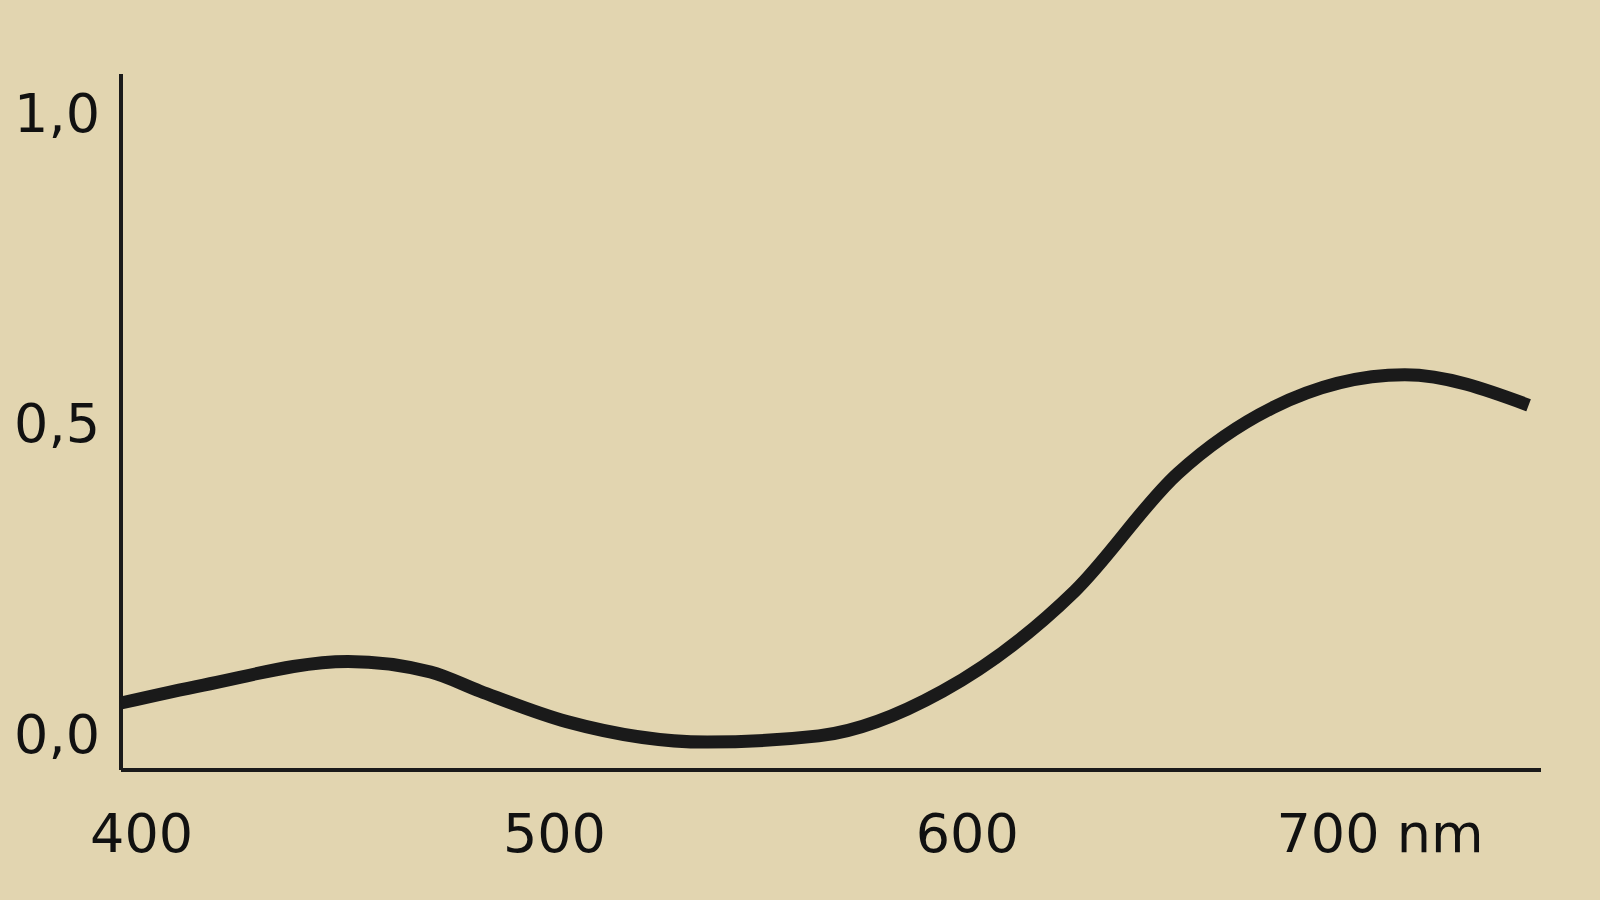 Image resolution: width=1600 pixels, height=900 pixels. What do you see at coordinates (57, 734) in the screenshot?
I see `y-tick-label: 0,0` at bounding box center [57, 734].